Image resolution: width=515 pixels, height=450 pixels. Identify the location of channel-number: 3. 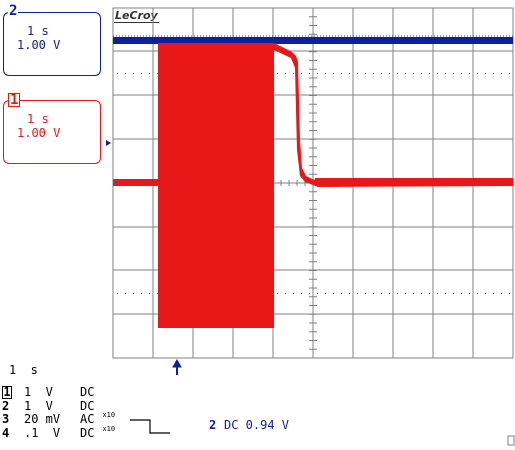
(6, 419).